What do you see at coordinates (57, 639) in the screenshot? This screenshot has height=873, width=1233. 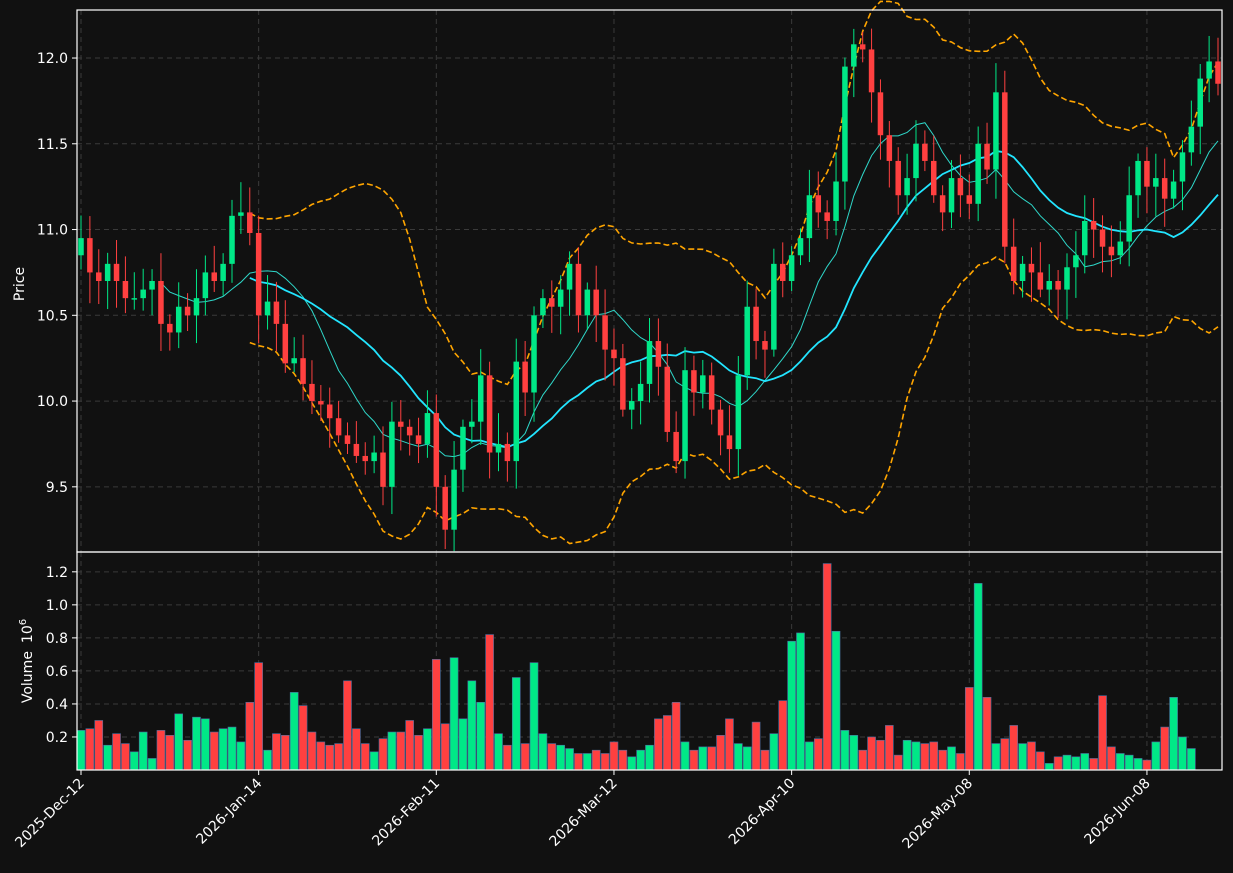 I see `volume-tick-label: 0.8` at bounding box center [57, 639].